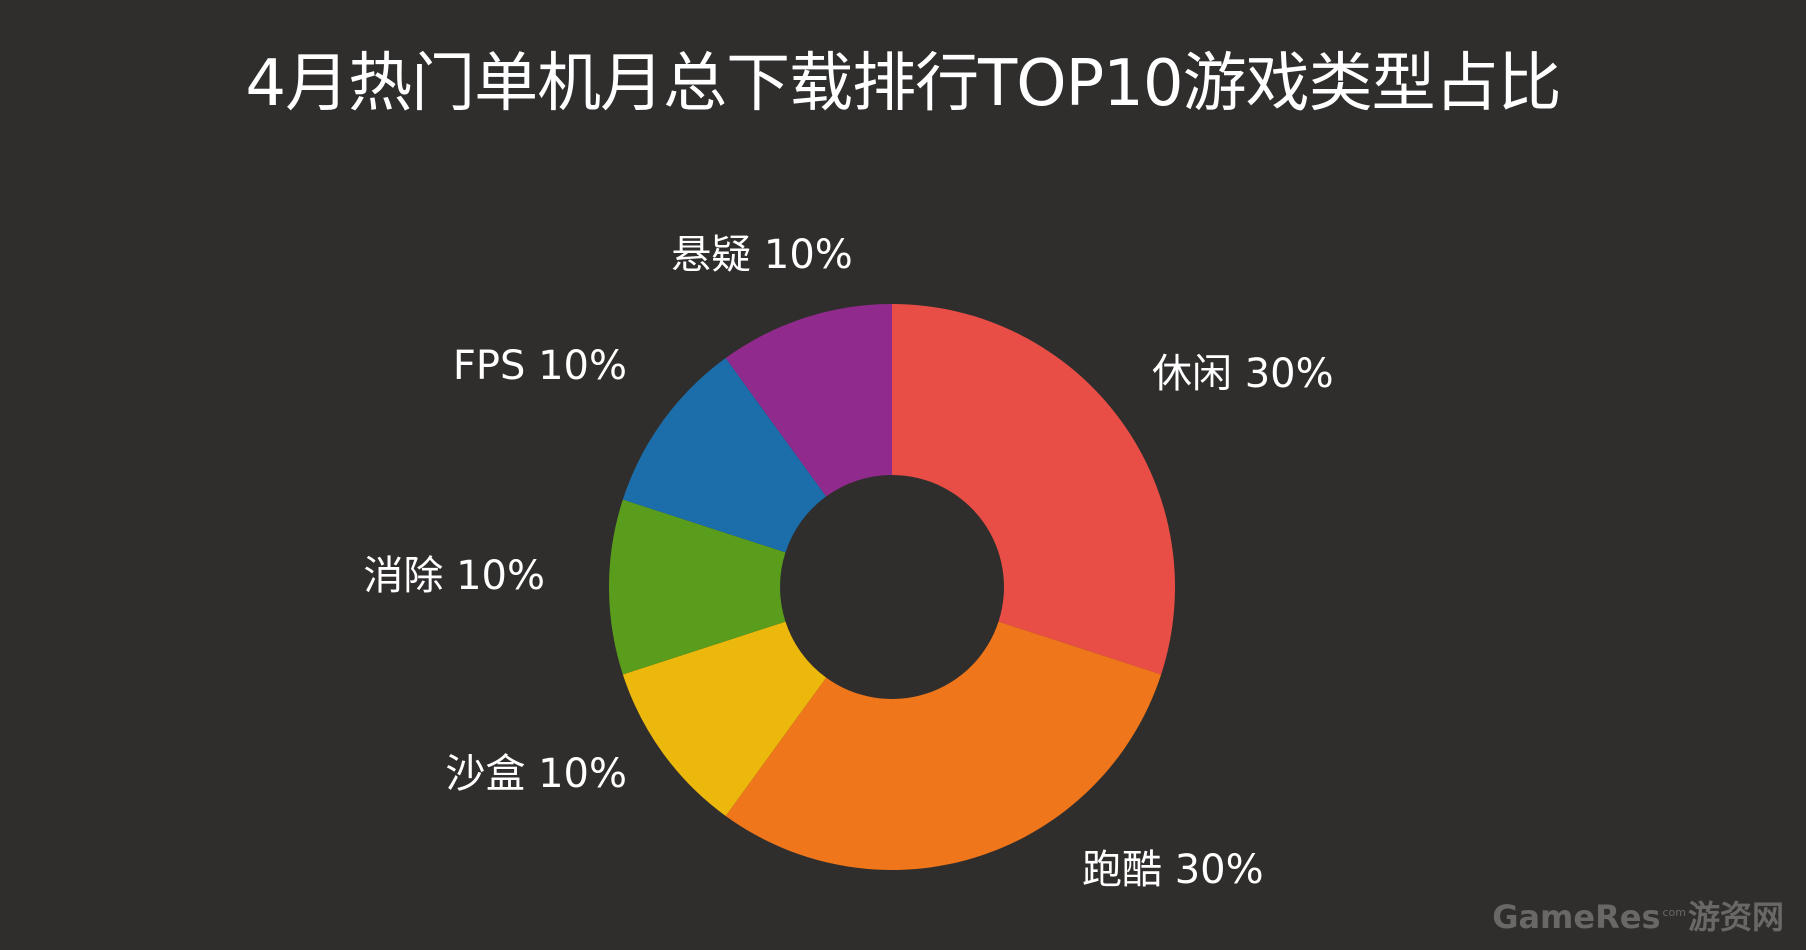  What do you see at coordinates (762, 255) in the screenshot?
I see `slice-label-悬疑: 悬疑 10%` at bounding box center [762, 255].